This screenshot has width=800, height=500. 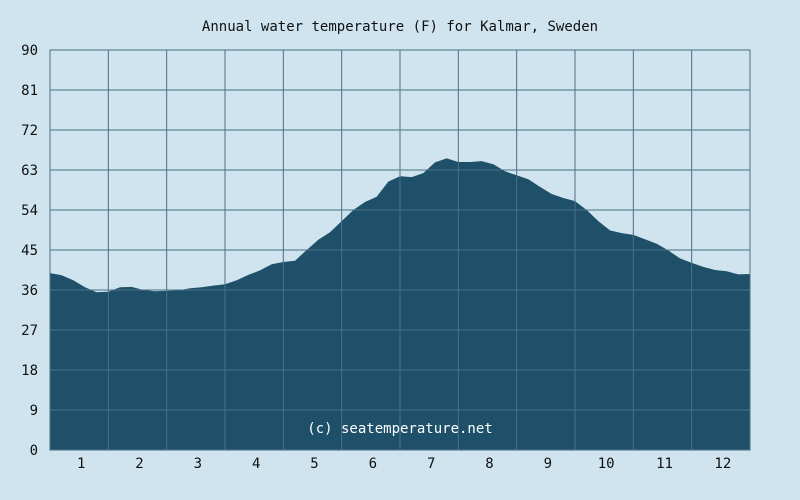 What do you see at coordinates (722, 464) in the screenshot?
I see `x-tick-label: 12` at bounding box center [722, 464].